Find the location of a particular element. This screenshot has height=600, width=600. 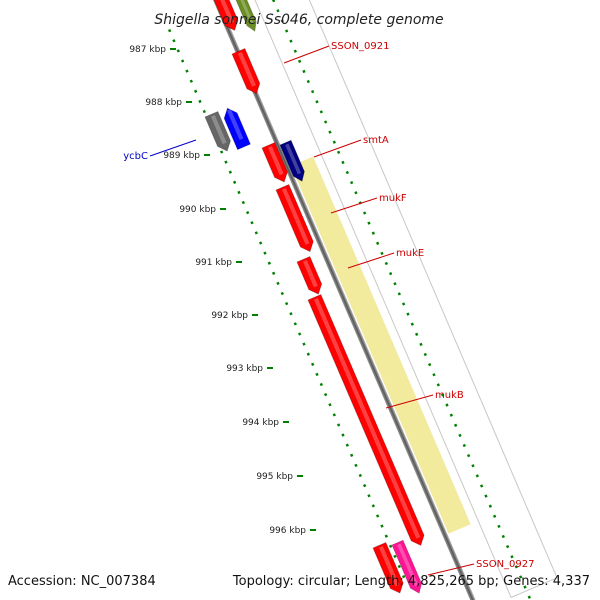

gene-label-sson-0927: SSON_0927 is located at coordinates (505, 564).